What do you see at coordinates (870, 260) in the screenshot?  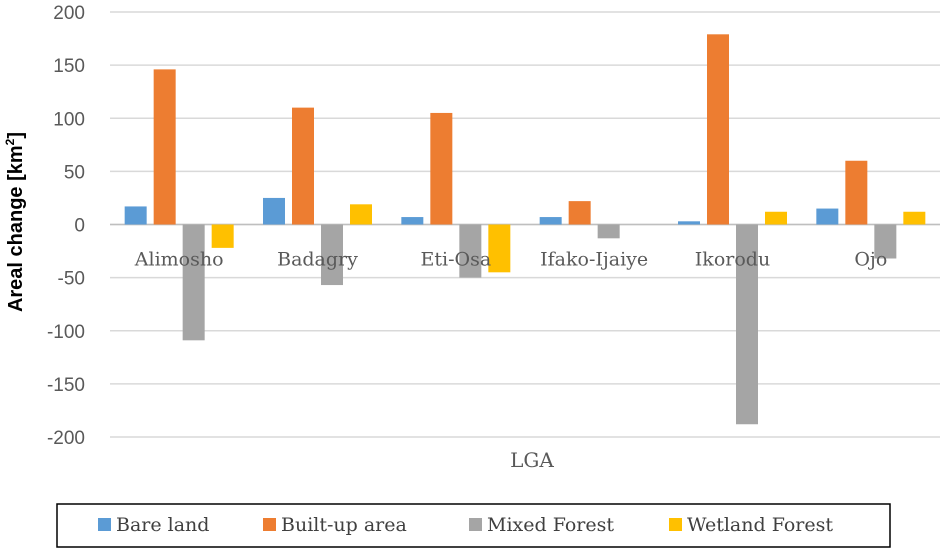 I see `category-label: Ojo` at bounding box center [870, 260].